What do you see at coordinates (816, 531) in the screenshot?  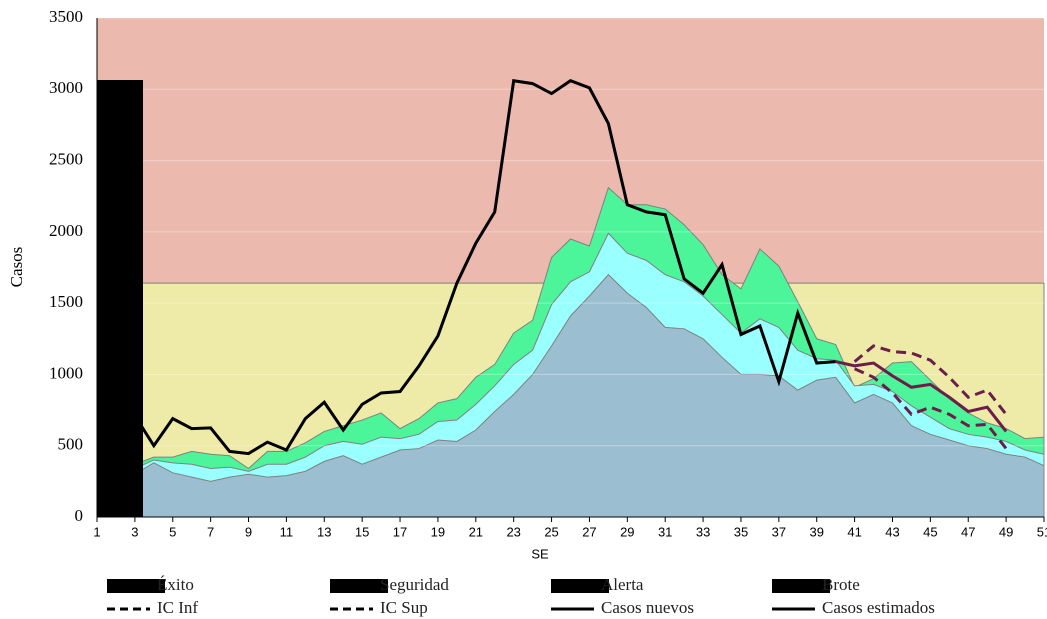 I see `x-tick-label: 39` at bounding box center [816, 531].